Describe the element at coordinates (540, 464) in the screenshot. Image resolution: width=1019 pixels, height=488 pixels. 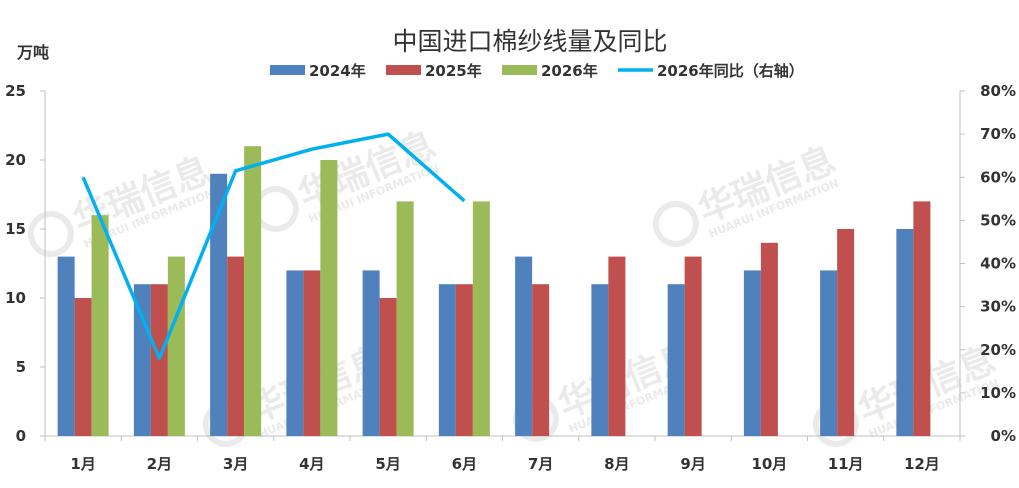
I see `x-tick-label: 7月` at that location.